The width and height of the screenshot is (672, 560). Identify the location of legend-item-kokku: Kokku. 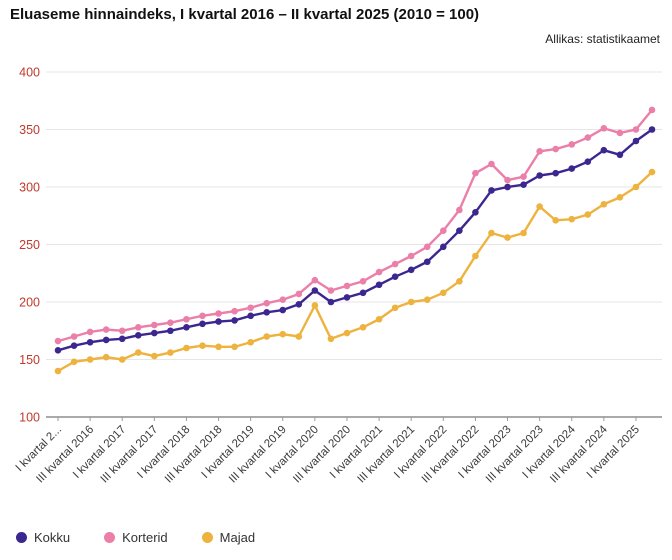
(43, 537).